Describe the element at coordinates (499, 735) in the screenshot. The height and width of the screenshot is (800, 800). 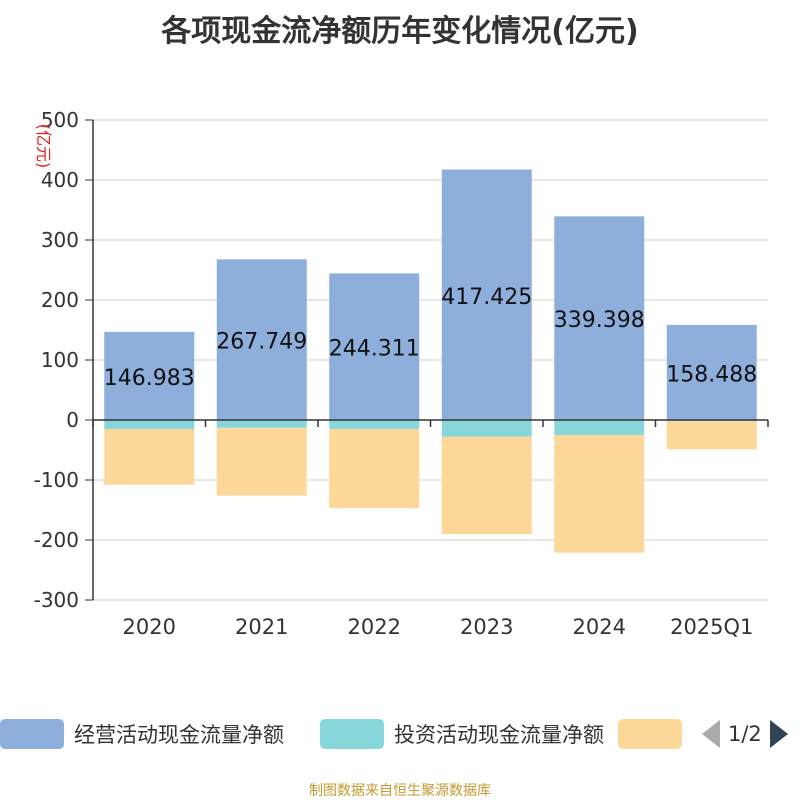
I see `legend-label-investing: 投资活动现金流量净额` at that location.